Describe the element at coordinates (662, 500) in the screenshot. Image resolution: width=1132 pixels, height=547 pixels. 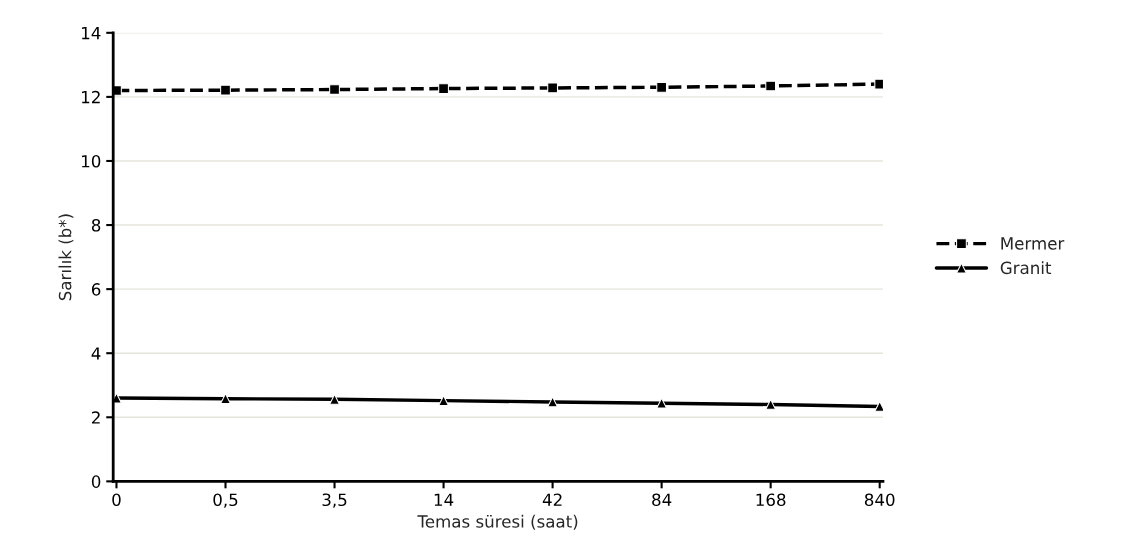
I see `x-tick-label: 84` at that location.